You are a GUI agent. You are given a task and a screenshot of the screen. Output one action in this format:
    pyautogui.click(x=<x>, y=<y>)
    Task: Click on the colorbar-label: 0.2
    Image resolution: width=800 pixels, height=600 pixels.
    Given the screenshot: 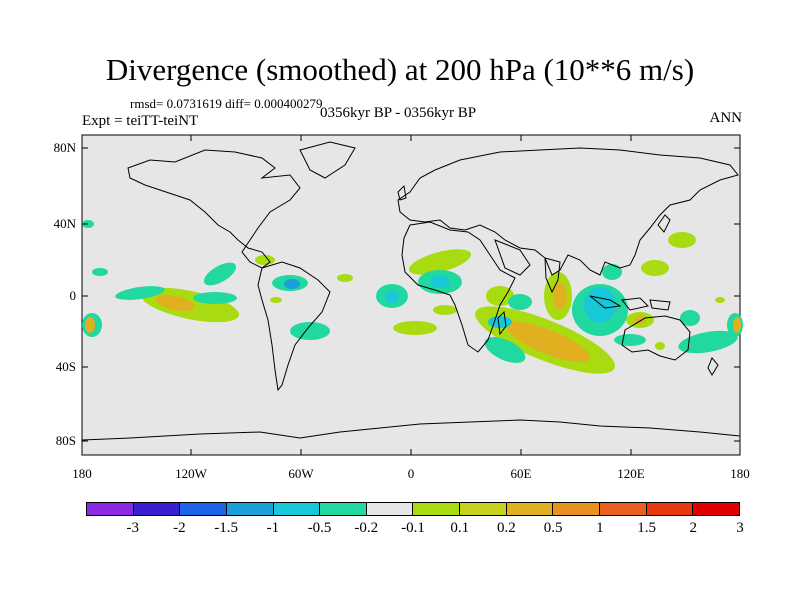 What is the action you would take?
    pyautogui.click(x=506, y=528)
    